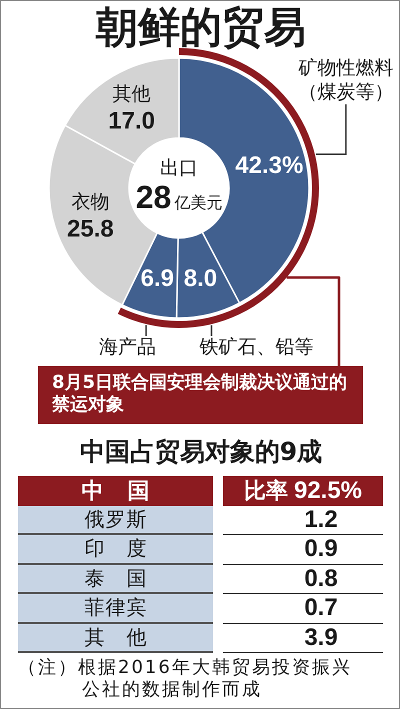 The width and height of the screenshot is (400, 709). What do you see at coordinates (131, 93) in the screenshot?
I see `slice-label: 其他` at bounding box center [131, 93].